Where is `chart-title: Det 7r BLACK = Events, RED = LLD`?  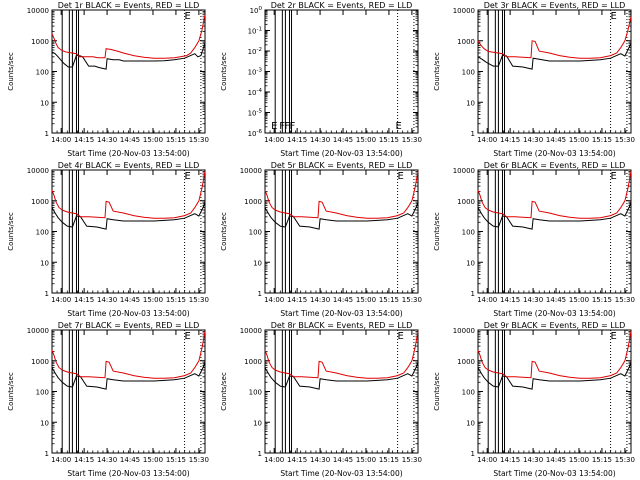
chart-title: Det 7r BLACK = Events, RED = LLD is located at coordinates (129, 325).